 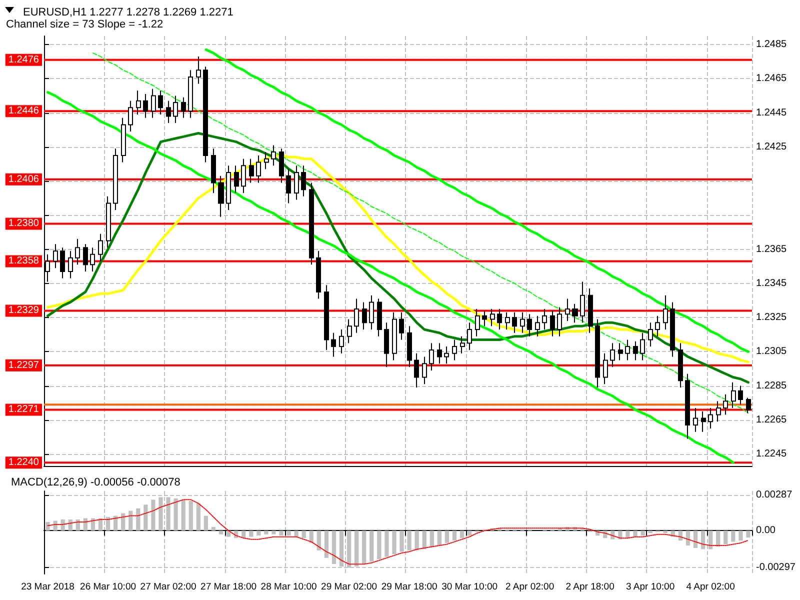 I want to click on y-tick-label: 1.2325, so click(x=772, y=318).